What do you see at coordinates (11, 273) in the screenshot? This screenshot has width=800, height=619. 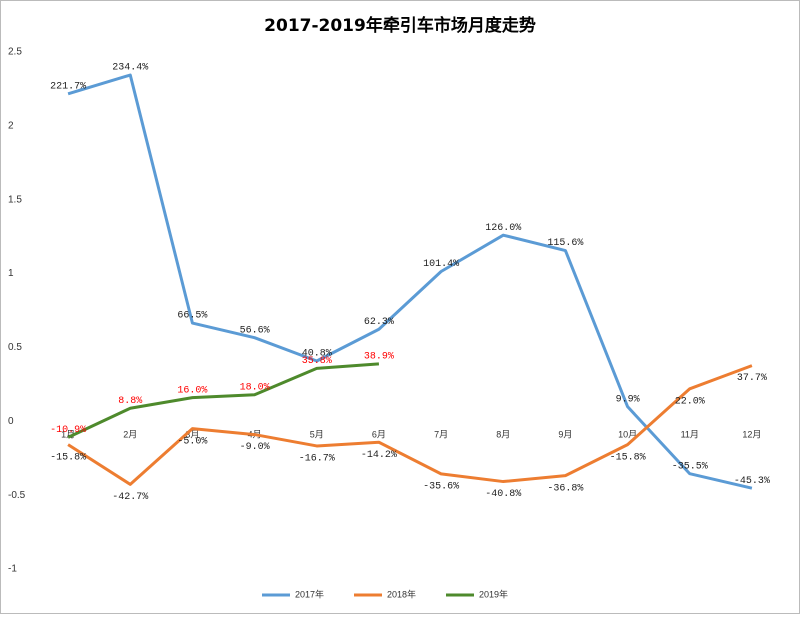 I see `y-tick-label: 1` at bounding box center [11, 273].